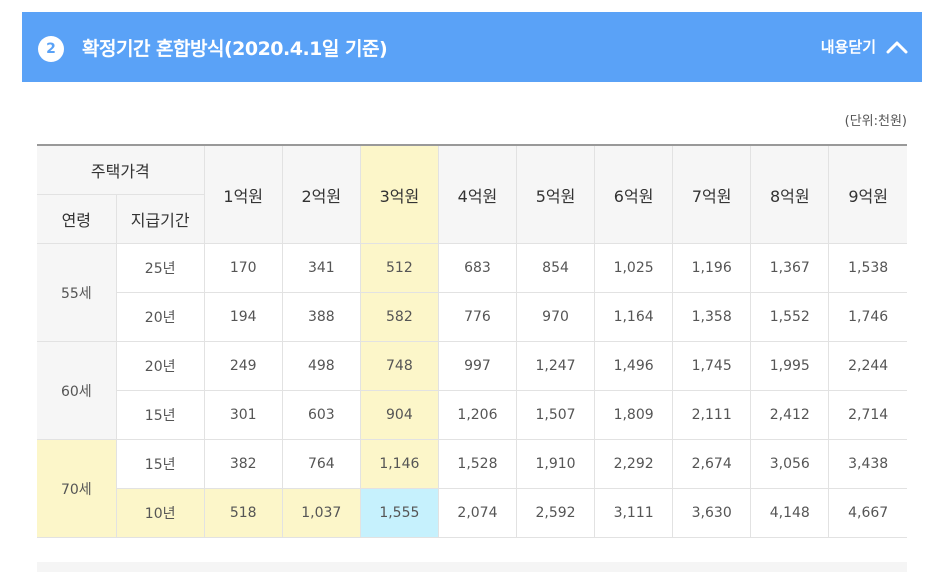  I want to click on col-header: 2억원, so click(321, 194).